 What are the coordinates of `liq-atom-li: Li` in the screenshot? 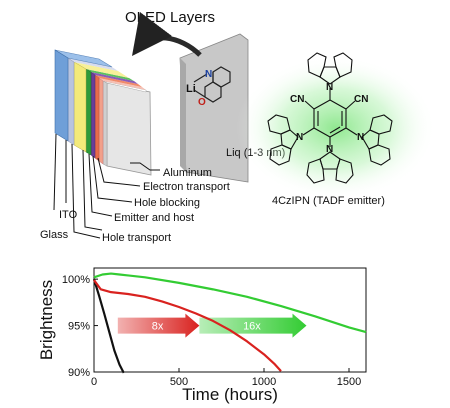 It's located at (191, 89).